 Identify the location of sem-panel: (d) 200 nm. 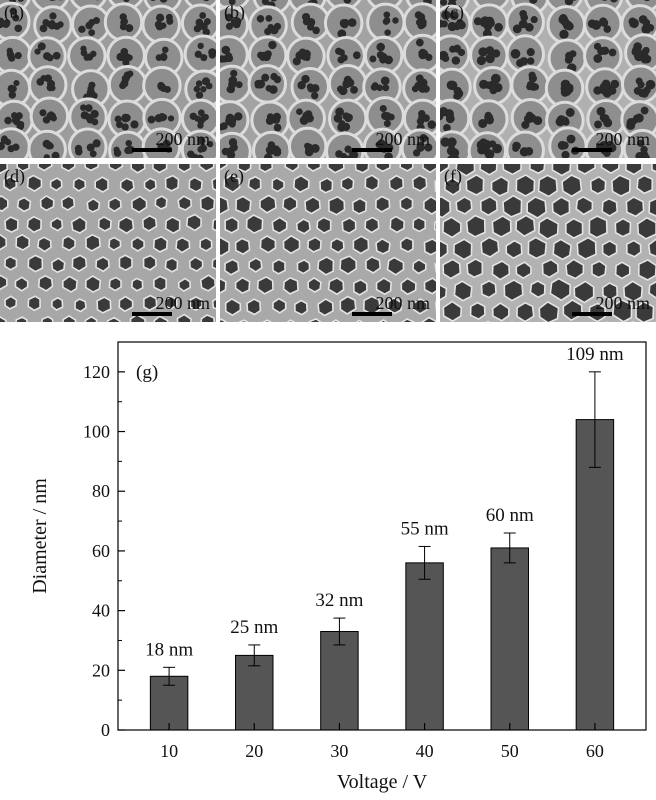
(108, 243).